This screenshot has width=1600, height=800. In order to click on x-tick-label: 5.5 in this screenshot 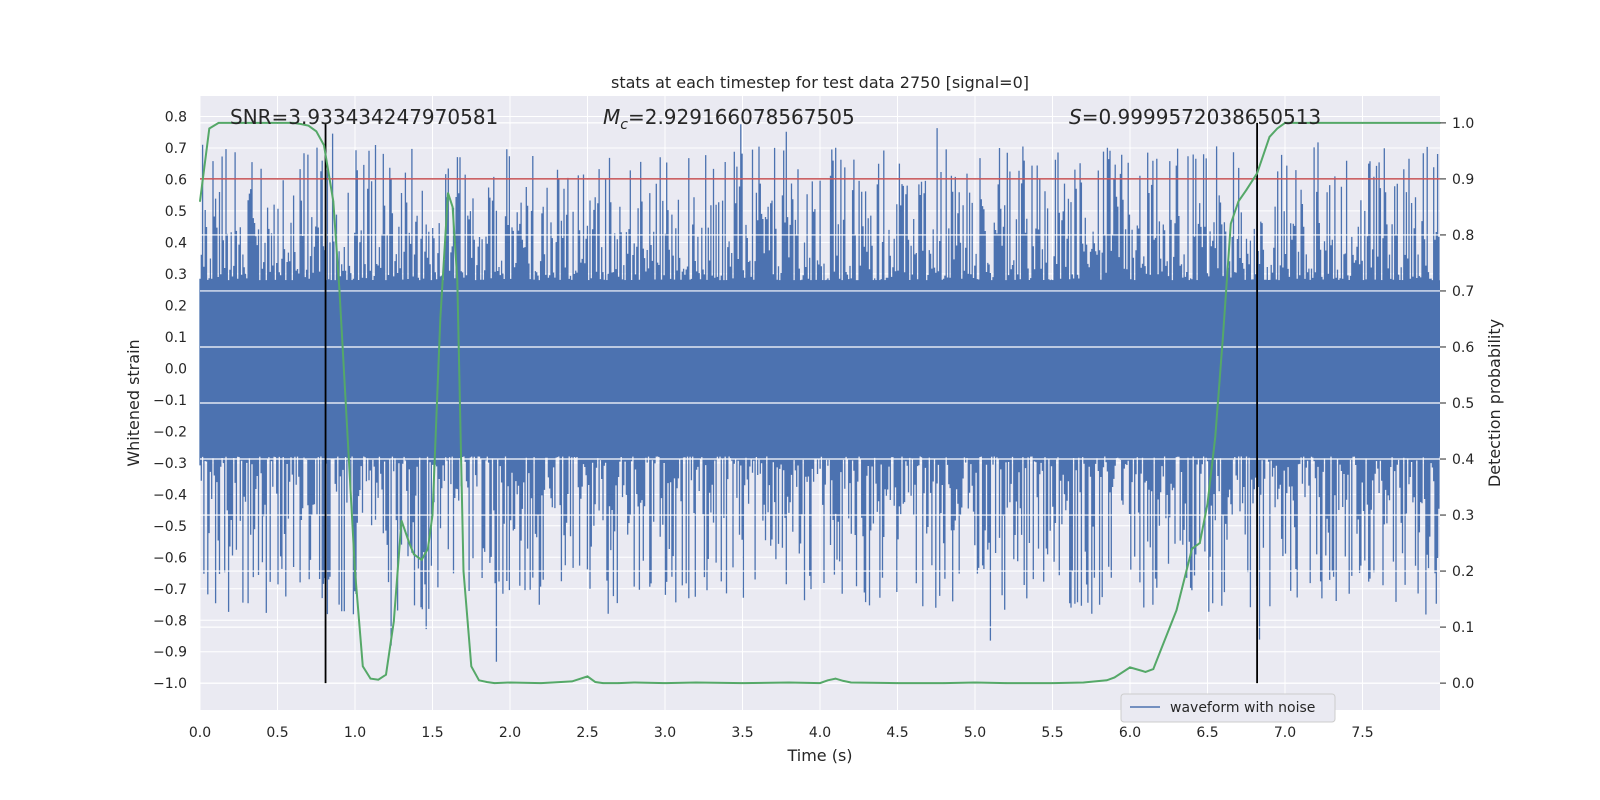, I will do `click(1052, 733)`.